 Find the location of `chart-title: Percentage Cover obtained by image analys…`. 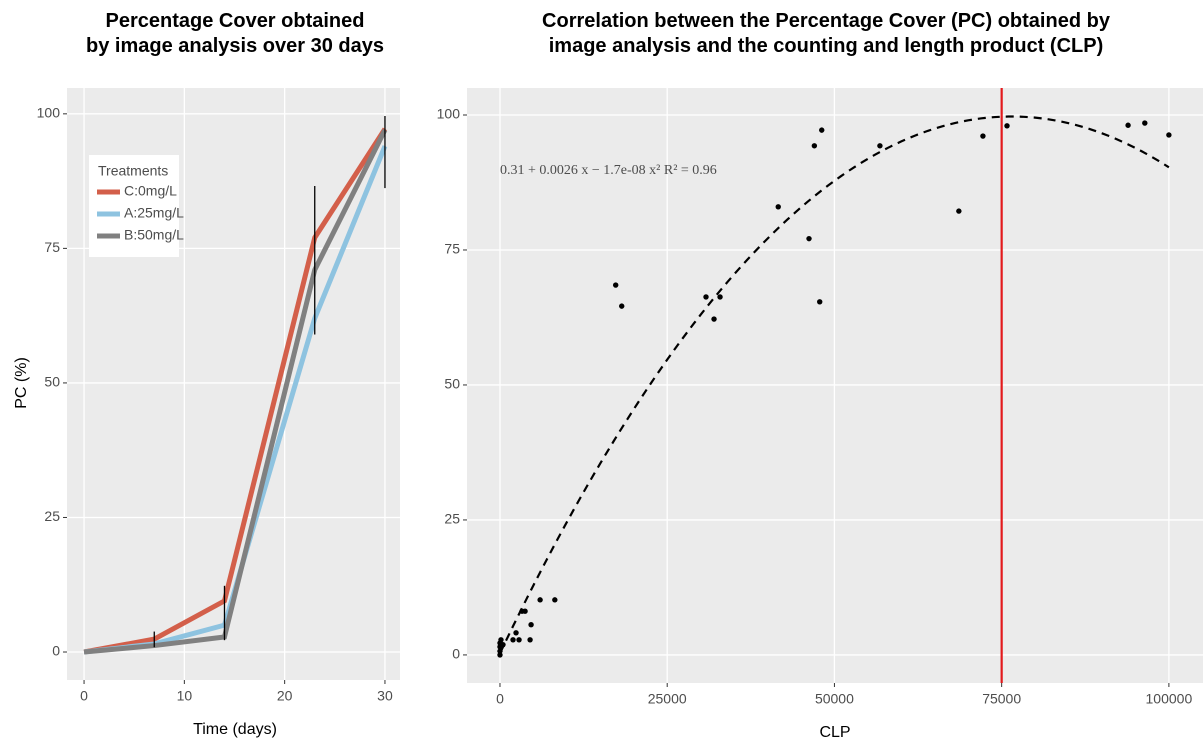

chart-title: Percentage Cover obtained by image analys… is located at coordinates (235, 33).